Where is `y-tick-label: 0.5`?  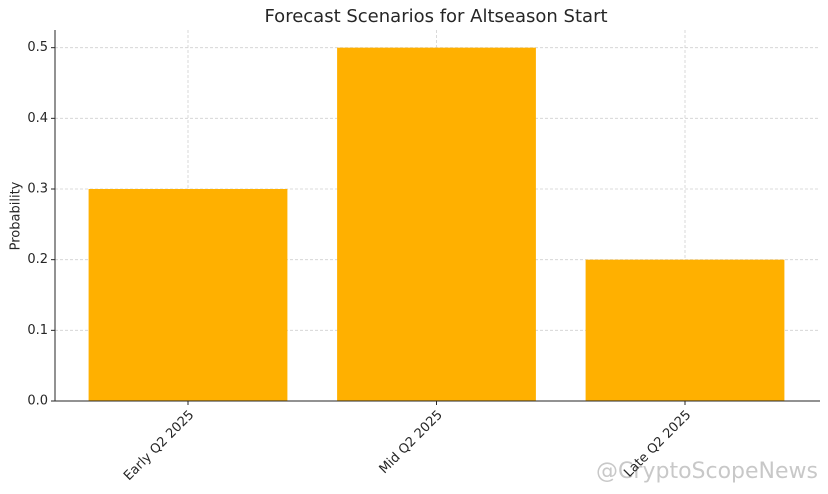 y-tick-label: 0.5 is located at coordinates (37, 47).